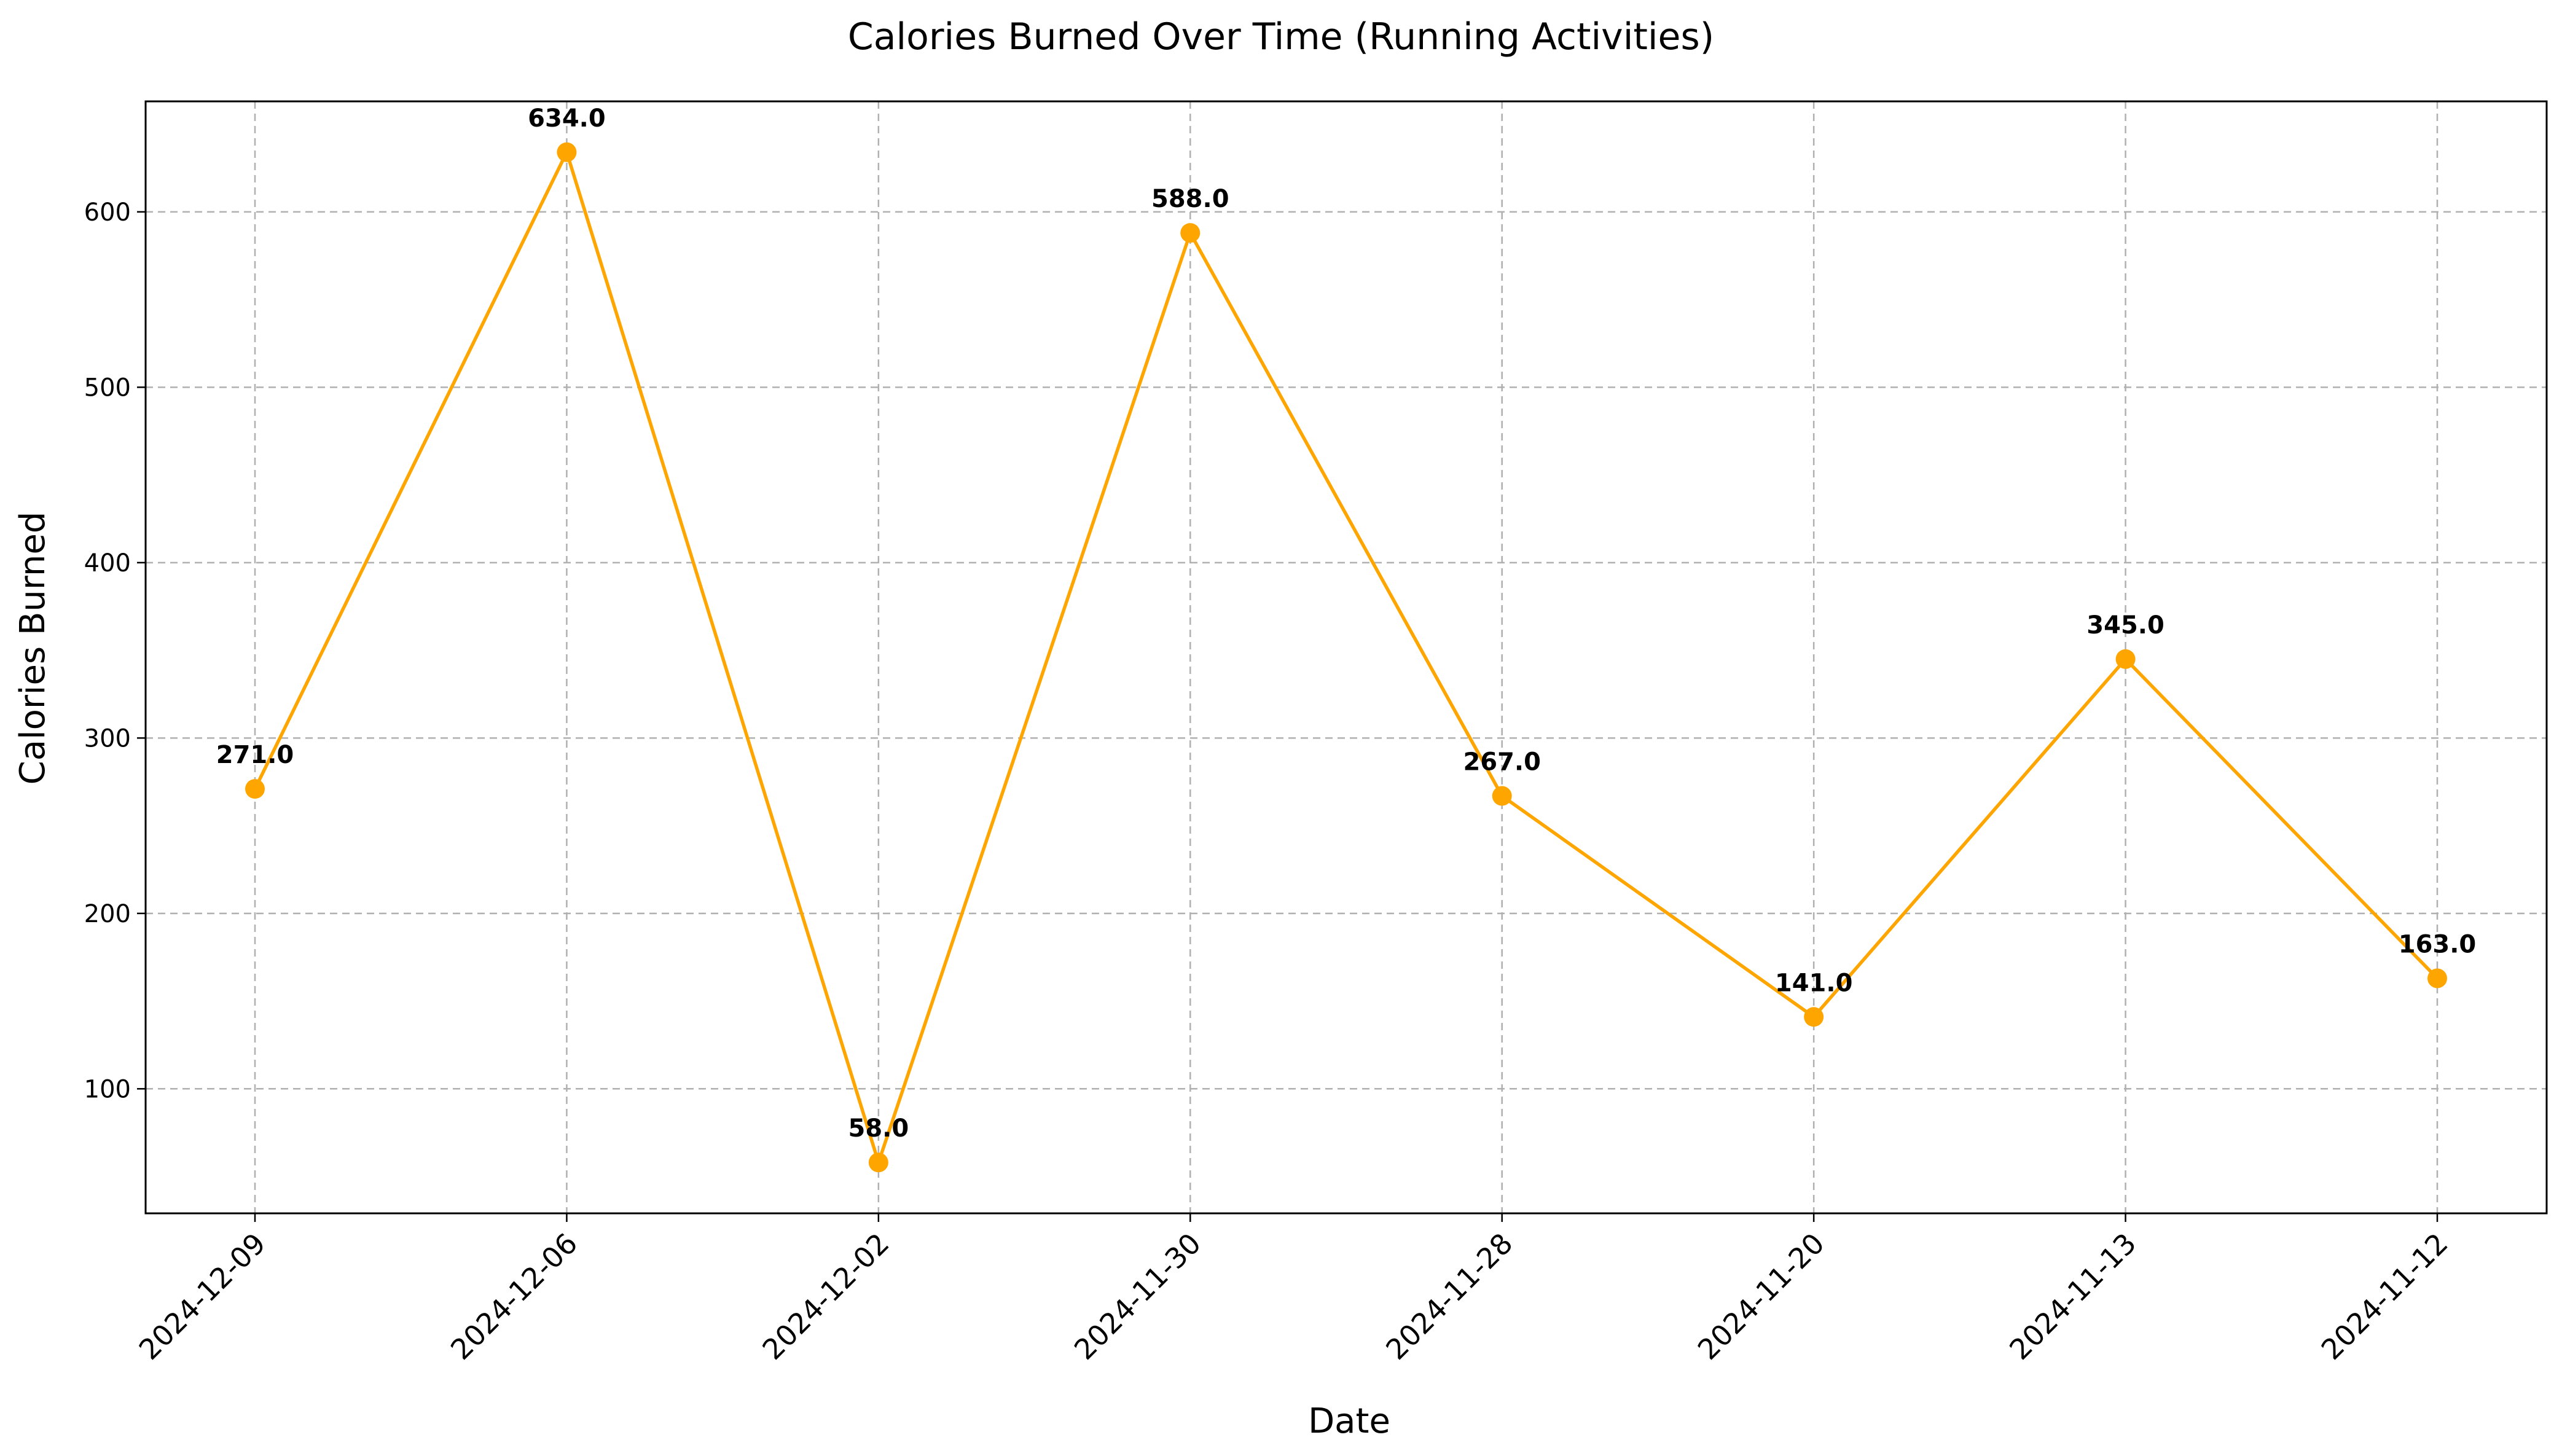 The height and width of the screenshot is (1456, 2562). Describe the element at coordinates (255, 755) in the screenshot. I see `data-label: 271.0` at that location.